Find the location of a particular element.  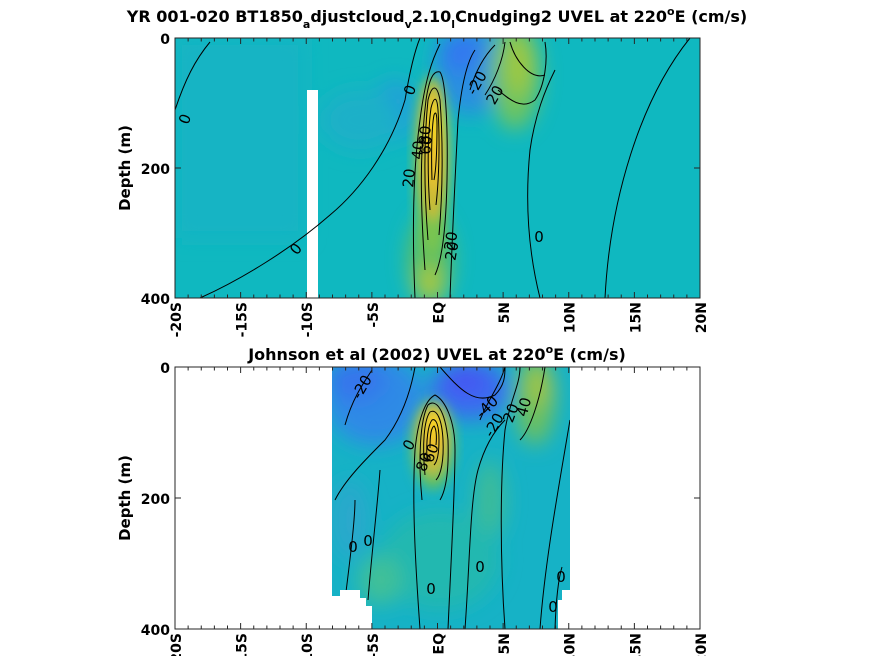

panel-2-x-tick-labels: -20S -15S -10S -5S EQ 5N 10N 15N 20N is located at coordinates (439, 644).